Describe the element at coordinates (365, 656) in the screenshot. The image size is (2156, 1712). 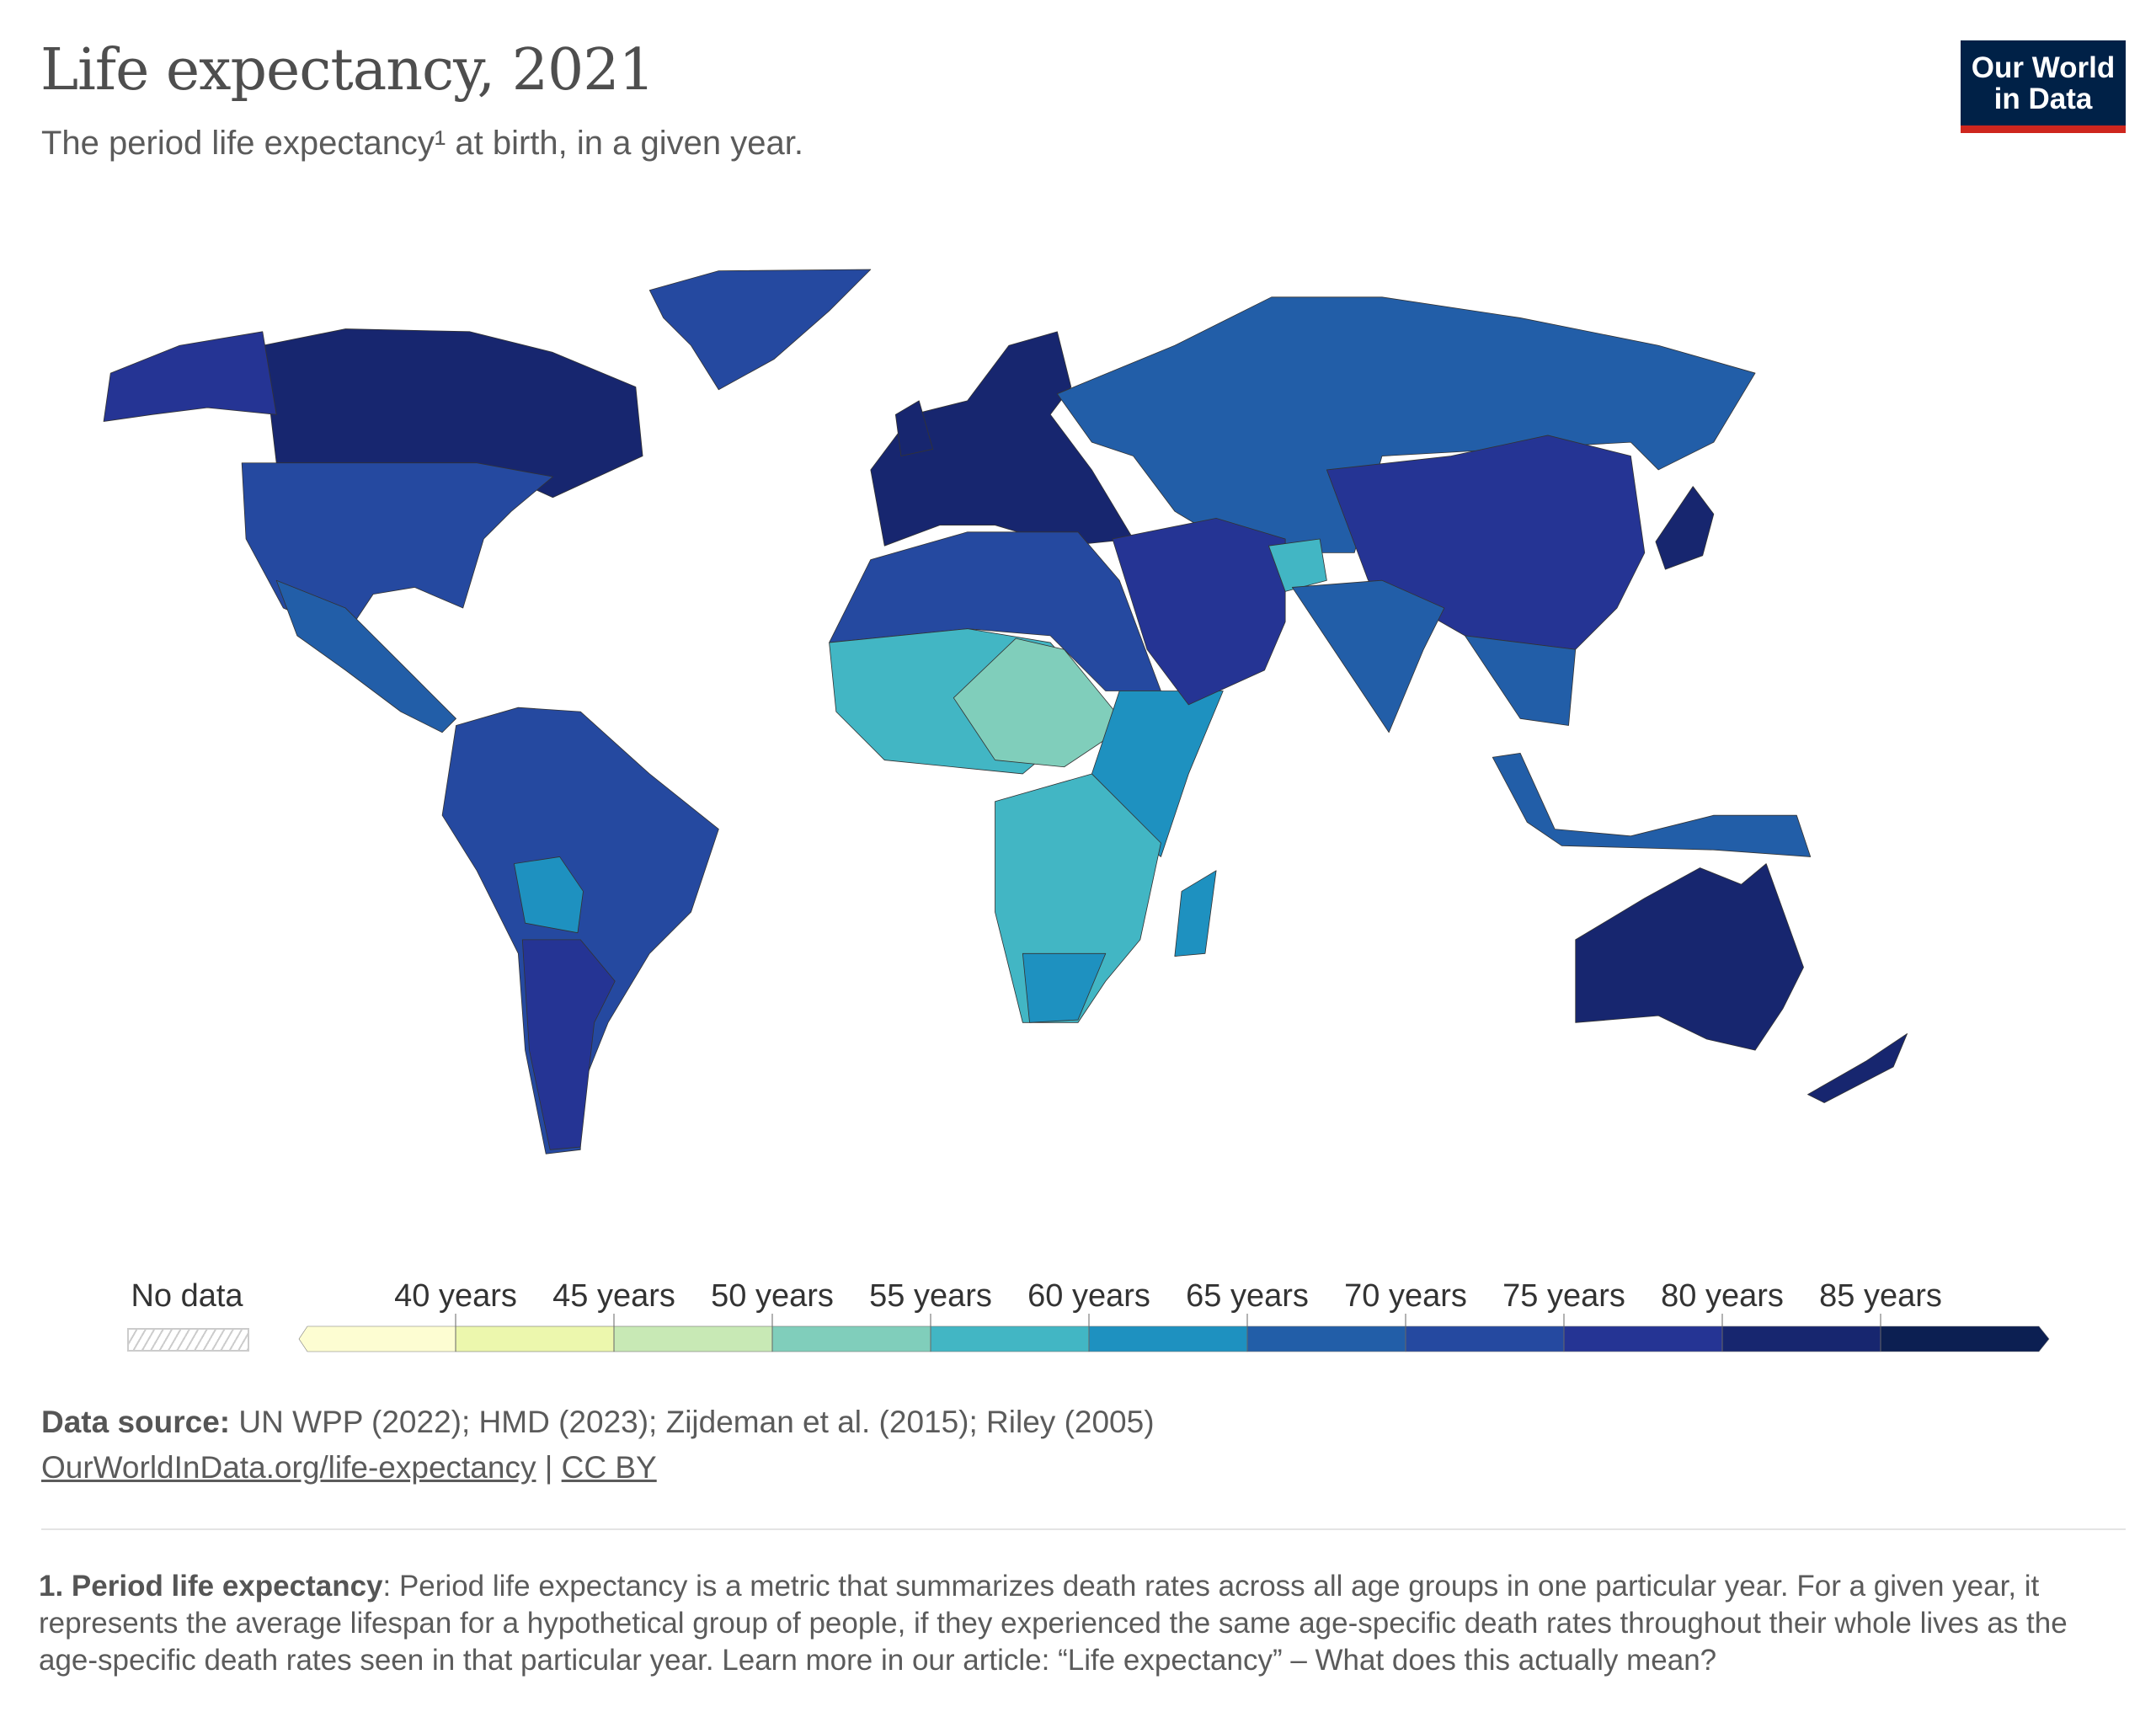
I see `country-mexico` at that location.